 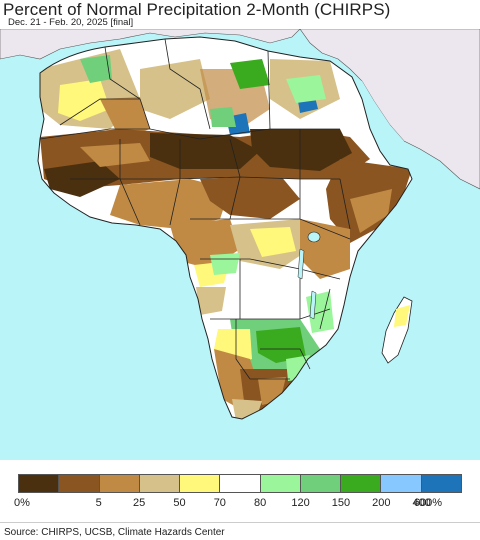 What do you see at coordinates (260, 503) in the screenshot?
I see `legend-label: 80` at bounding box center [260, 503].